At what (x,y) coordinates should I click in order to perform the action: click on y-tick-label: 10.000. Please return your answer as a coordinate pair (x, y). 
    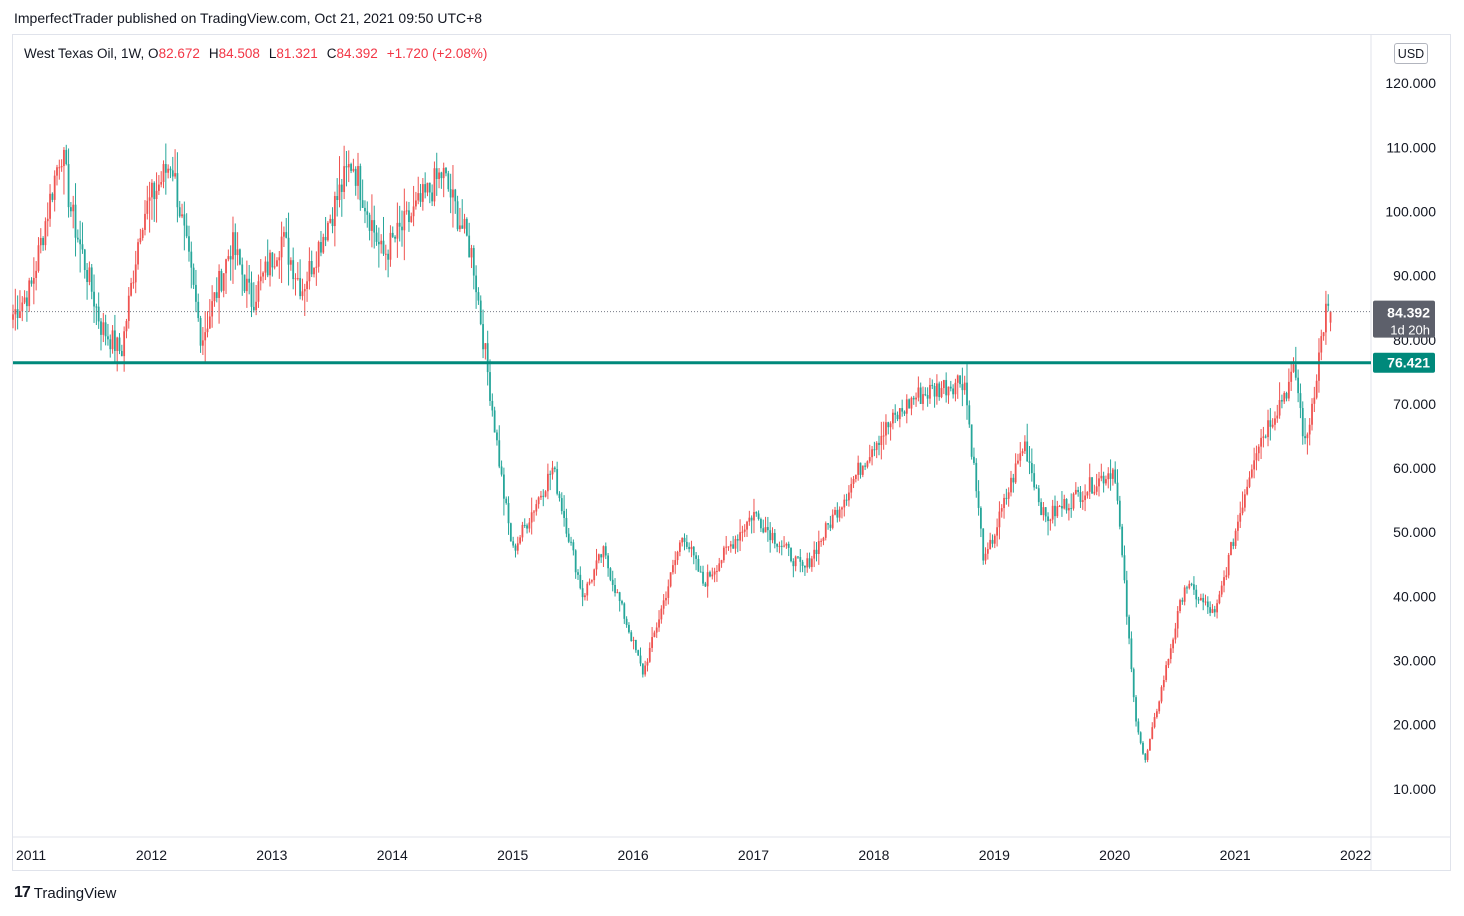
    Looking at the image, I should click on (1414, 789).